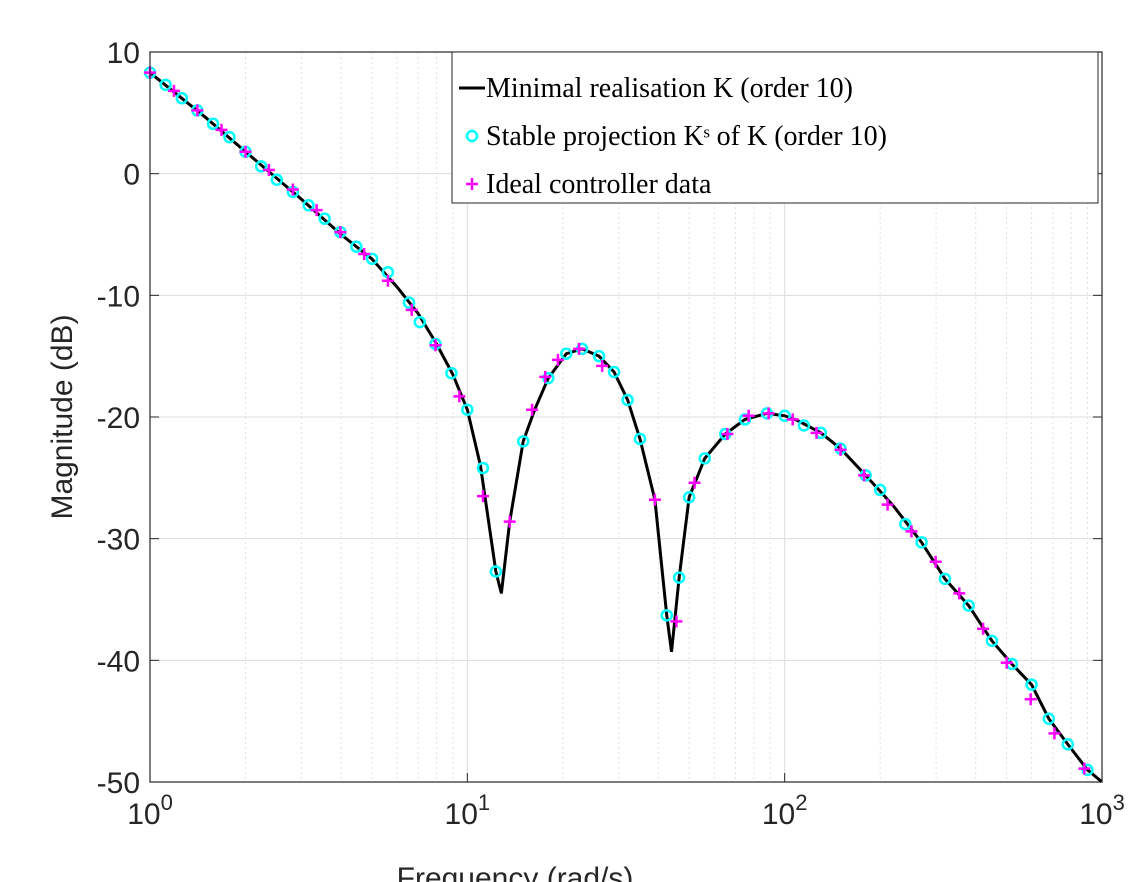  I want to click on y-tick-label: -20, so click(118, 418).